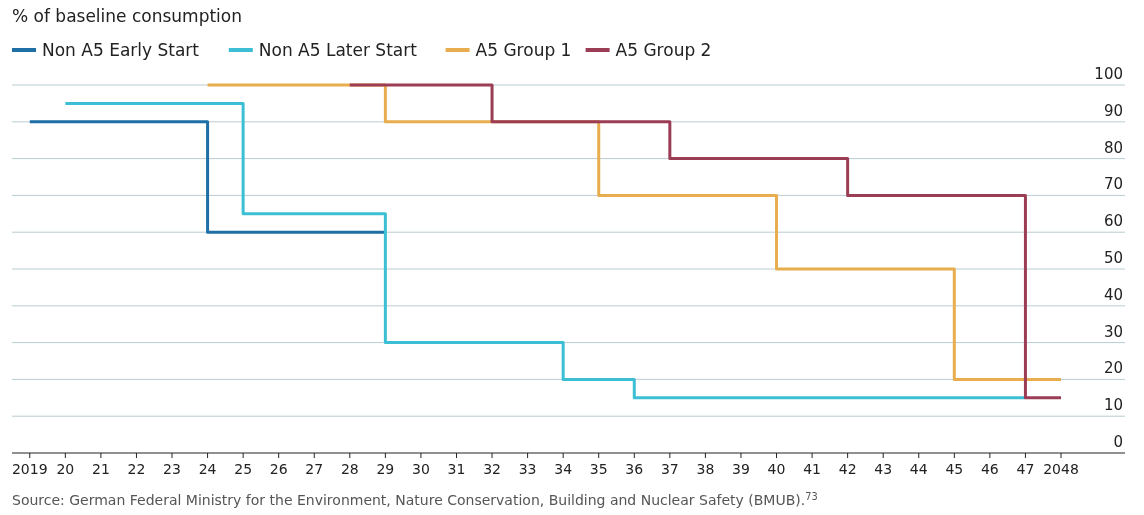  What do you see at coordinates (847, 469) in the screenshot?
I see `x-tick-label: 42` at bounding box center [847, 469].